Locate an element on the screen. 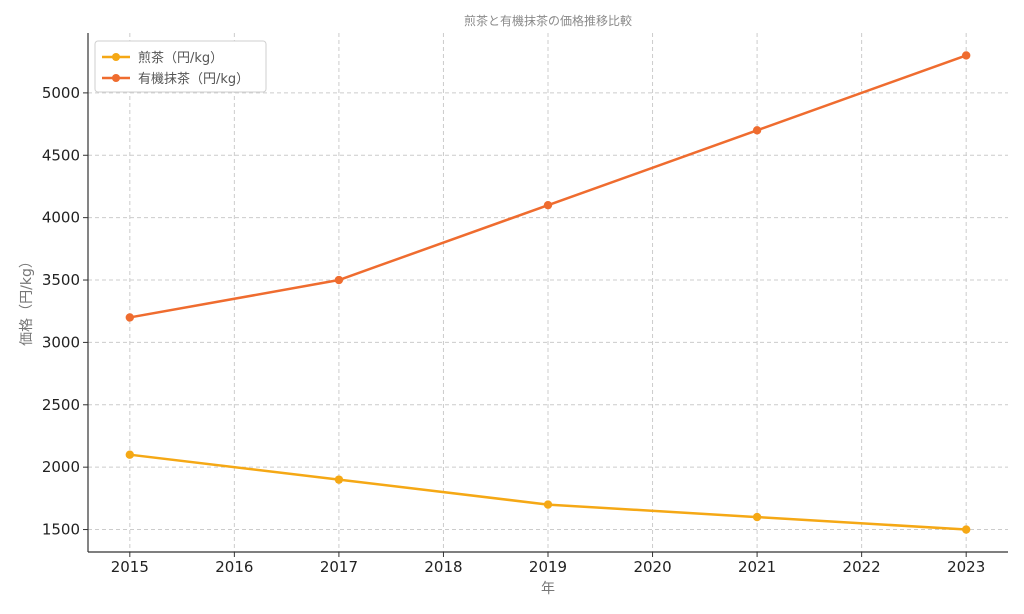  x-tick-label: 2021 is located at coordinates (757, 567).